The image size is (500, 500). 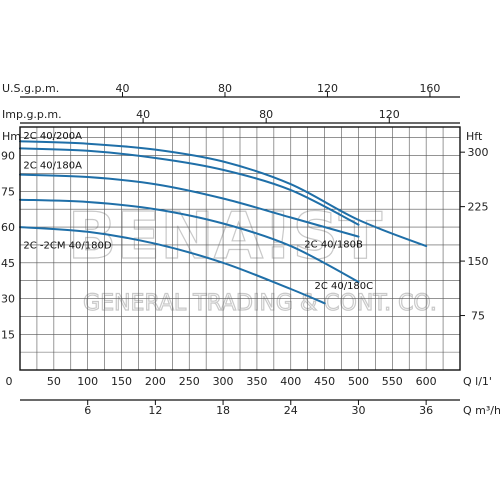 I want to click on m3h-tick-label: 30, so click(x=358, y=410).